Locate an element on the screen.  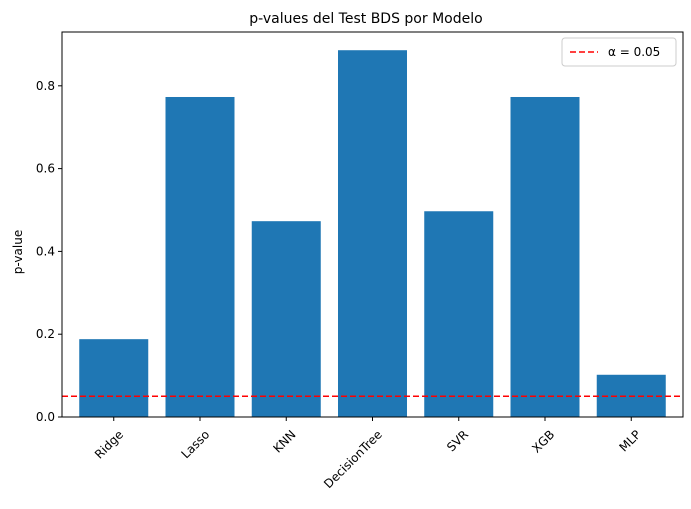
bar-ridge is located at coordinates (114, 378).